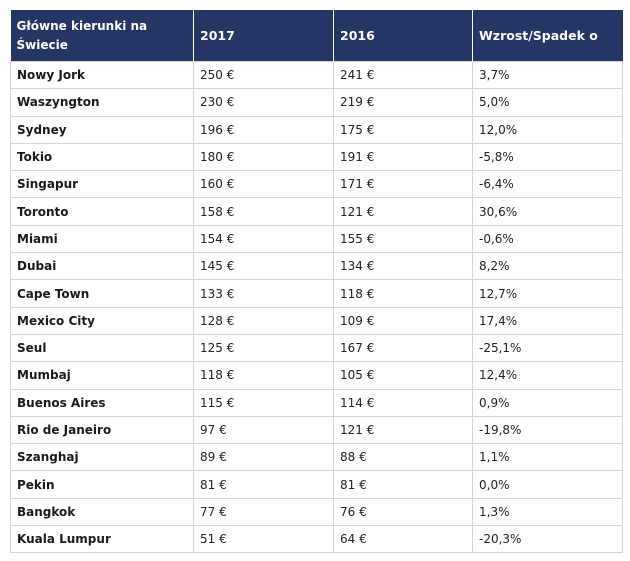 This screenshot has height=561, width=630. What do you see at coordinates (403, 375) in the screenshot?
I see `cell-2016: 105 €` at bounding box center [403, 375].